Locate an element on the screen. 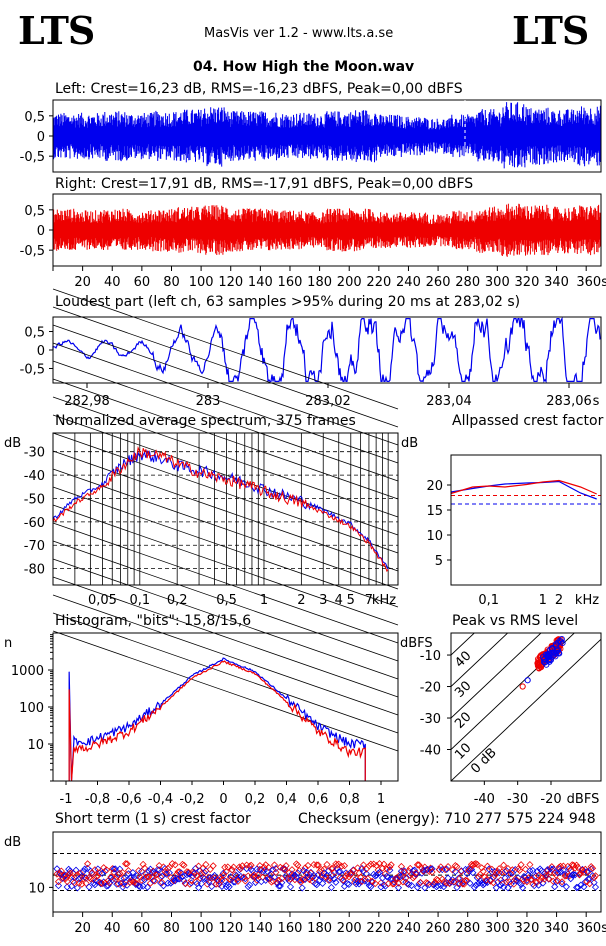 This screenshot has height=946, width=606. peakrms-diagonal is located at coordinates (496, 676).